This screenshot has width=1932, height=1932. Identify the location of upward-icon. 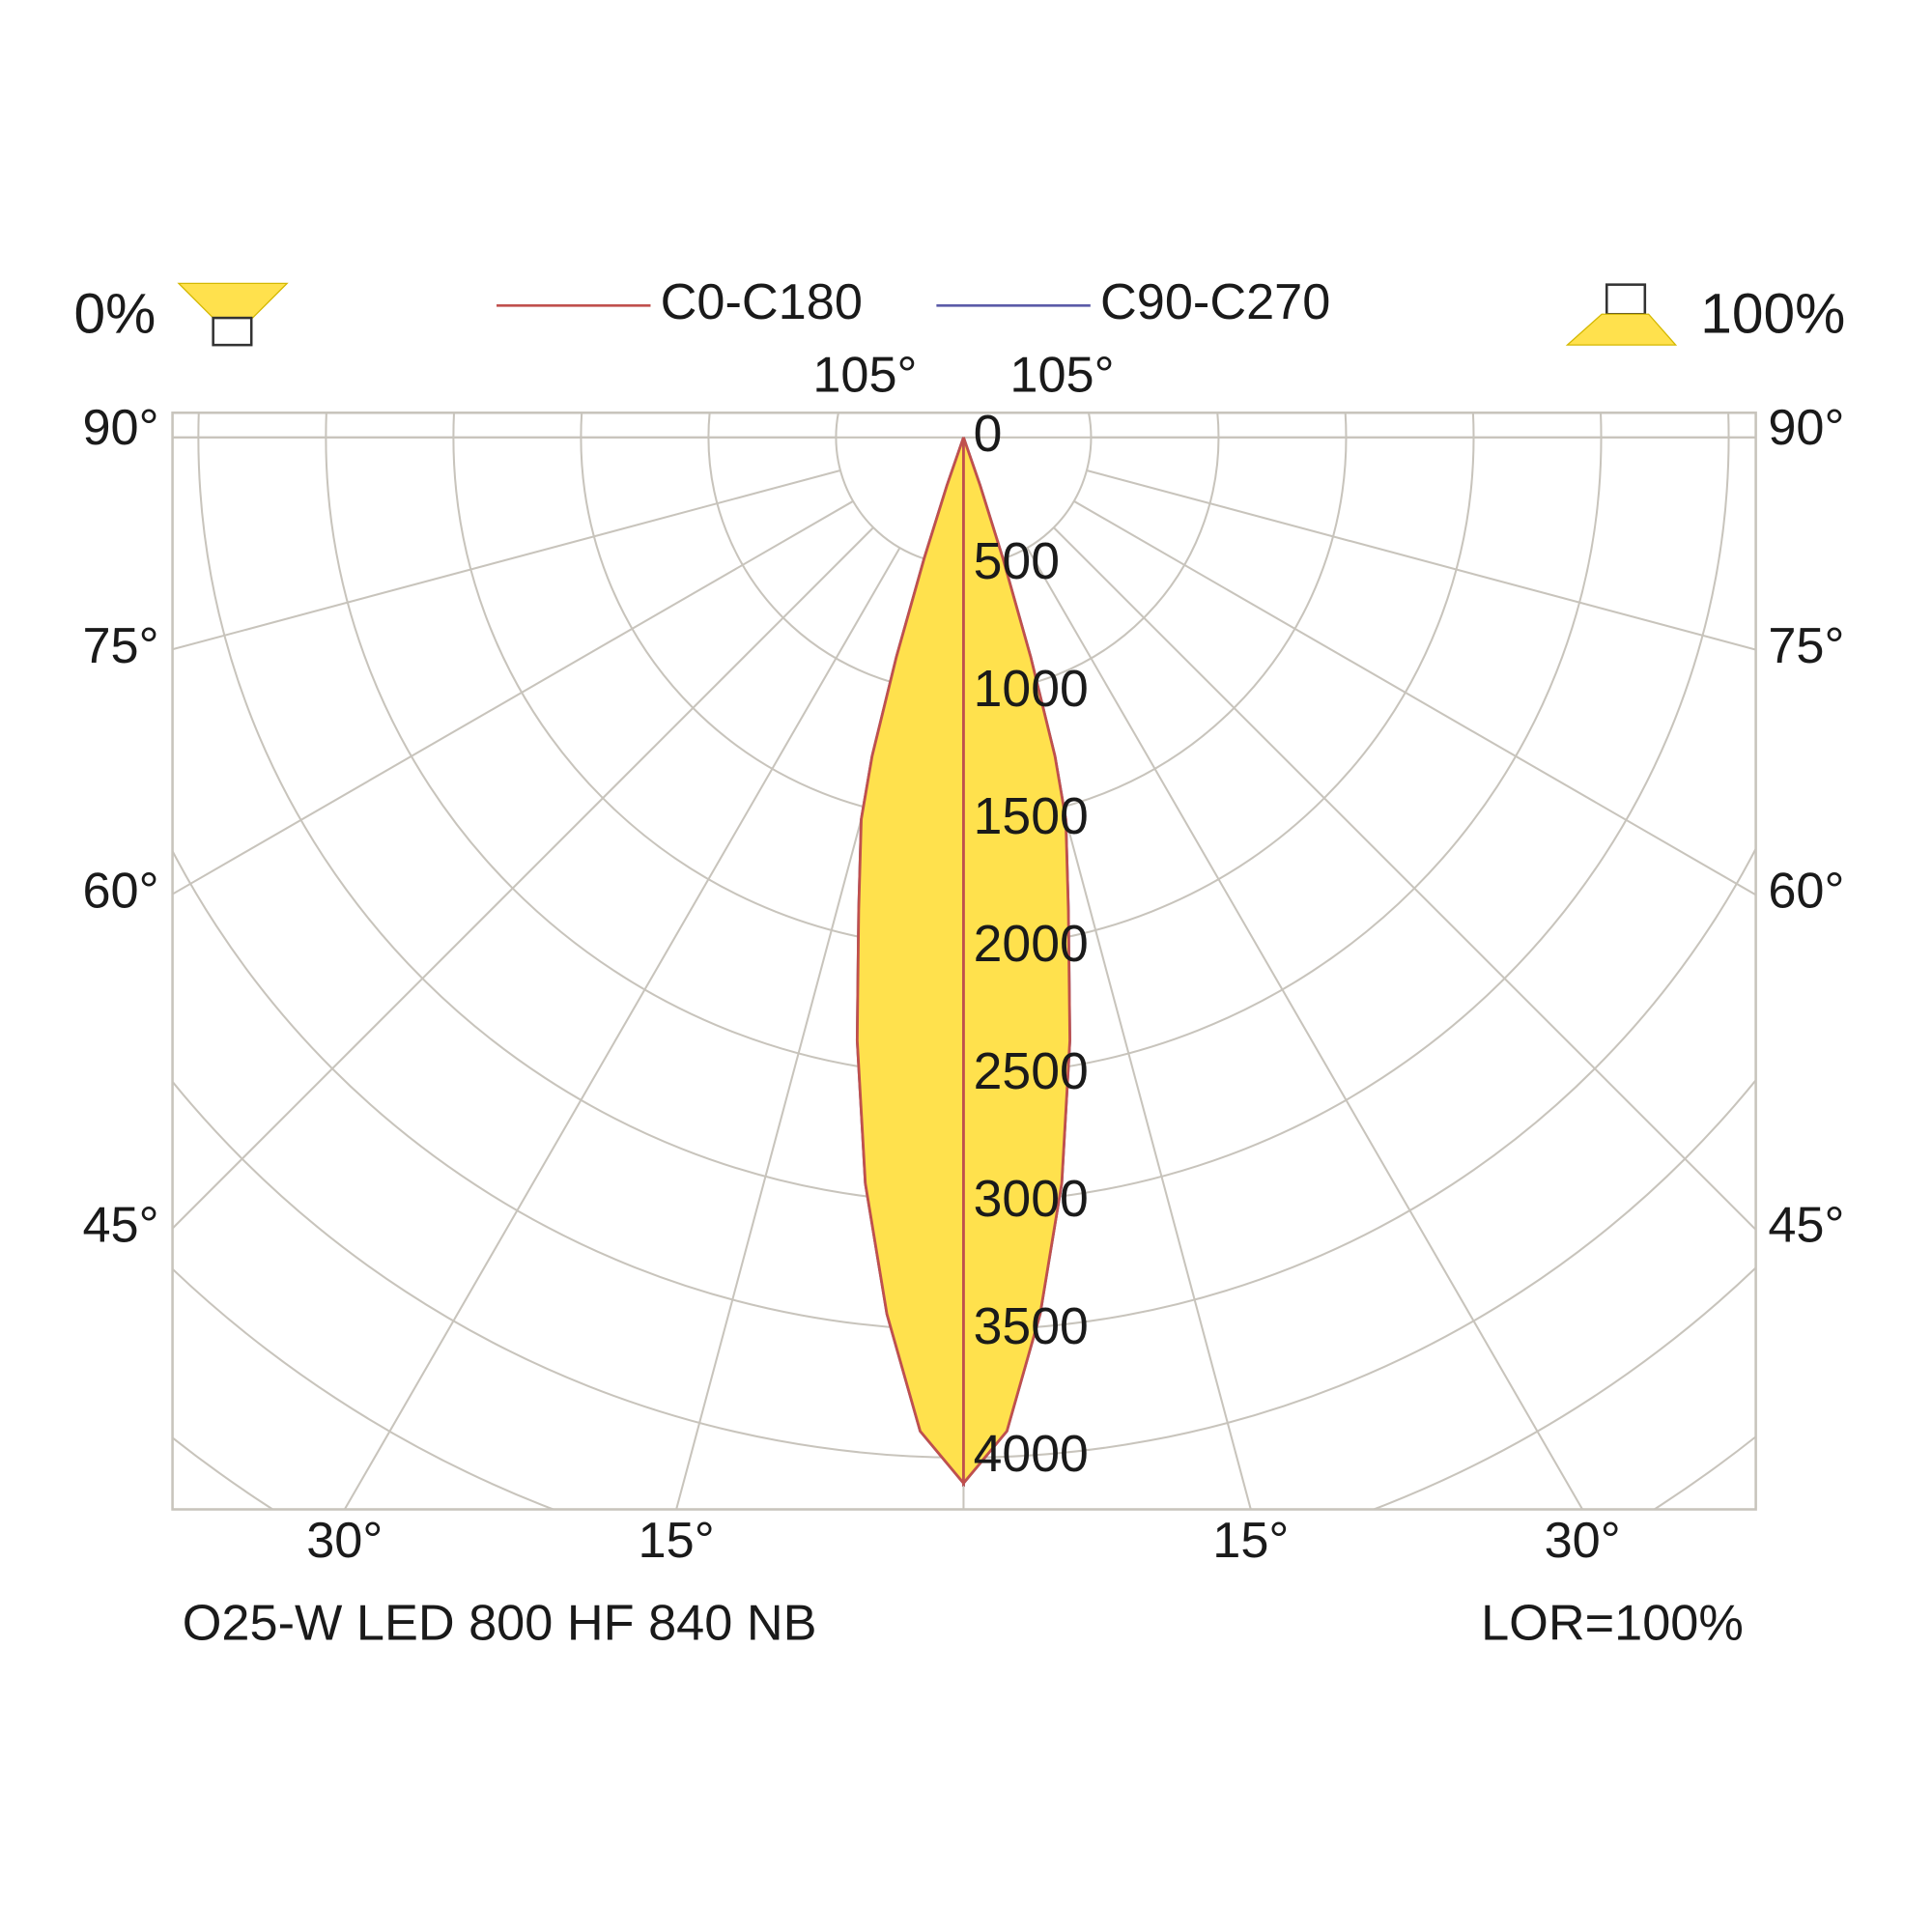
(1621, 329).